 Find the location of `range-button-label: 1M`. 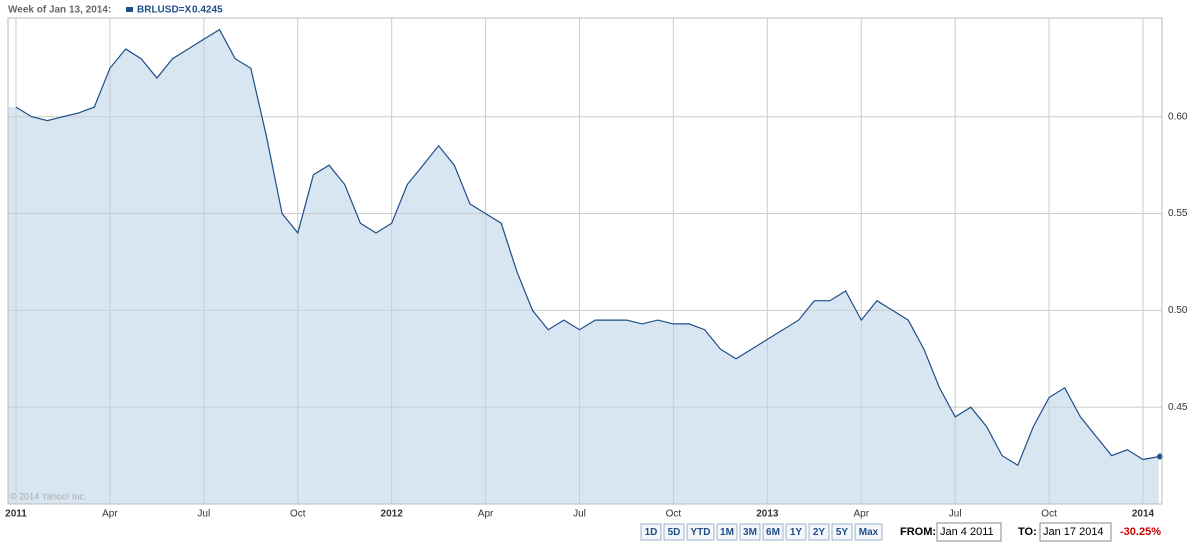

range-button-label: 1M is located at coordinates (727, 532).